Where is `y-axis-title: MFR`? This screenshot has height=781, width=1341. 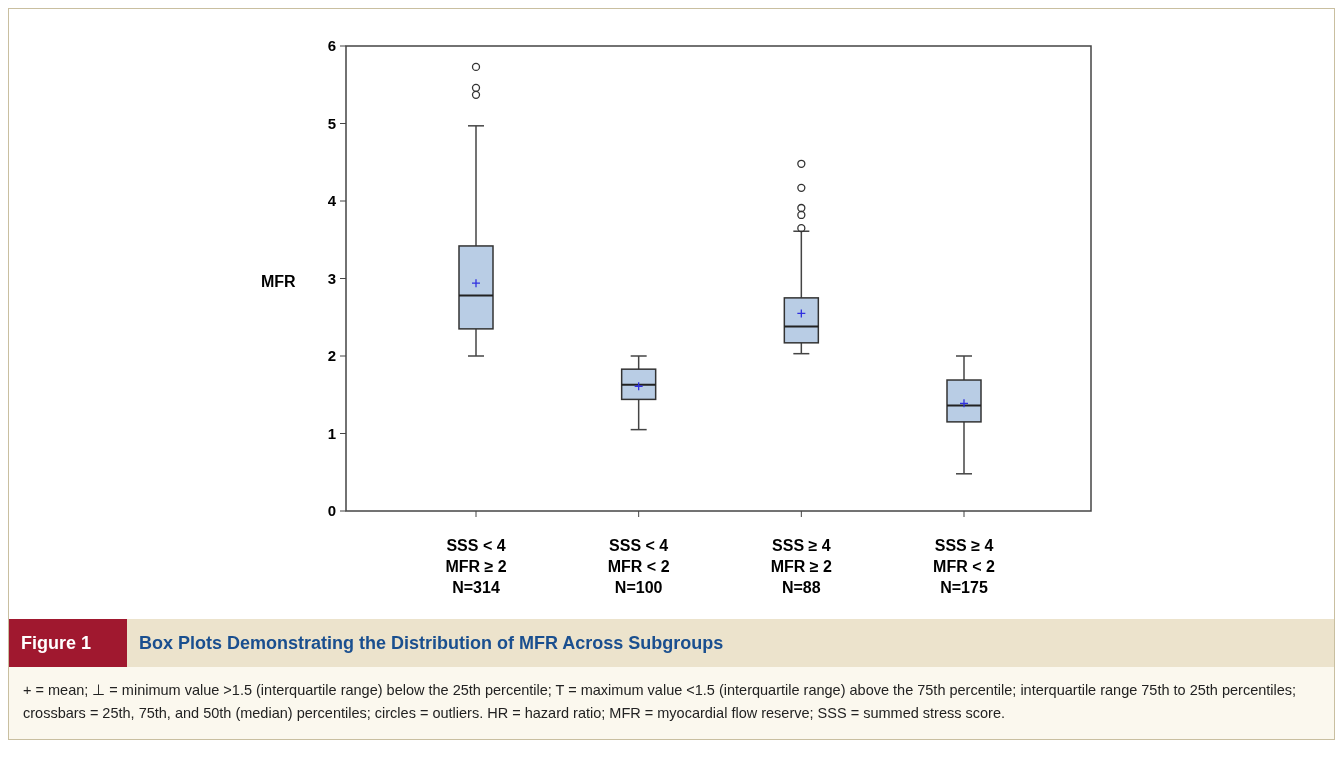 y-axis-title: MFR is located at coordinates (279, 281).